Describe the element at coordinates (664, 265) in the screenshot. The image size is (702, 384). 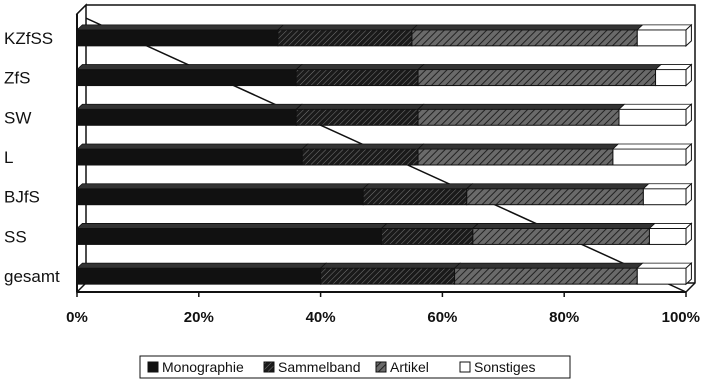
I see `bar-top-gesamt-sonstiges` at that location.